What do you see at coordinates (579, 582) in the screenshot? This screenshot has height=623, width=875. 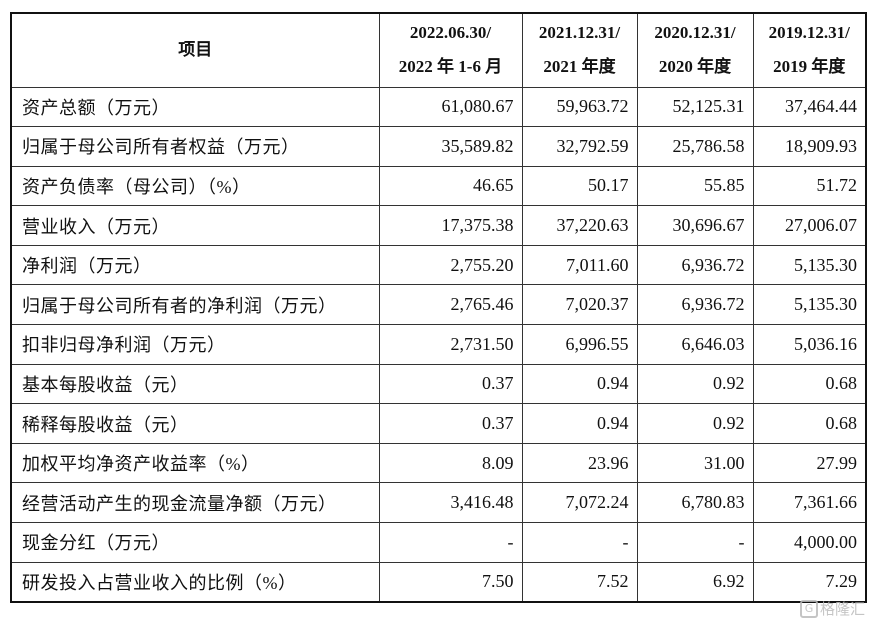 I see `cell-value: 7.52` at bounding box center [579, 582].